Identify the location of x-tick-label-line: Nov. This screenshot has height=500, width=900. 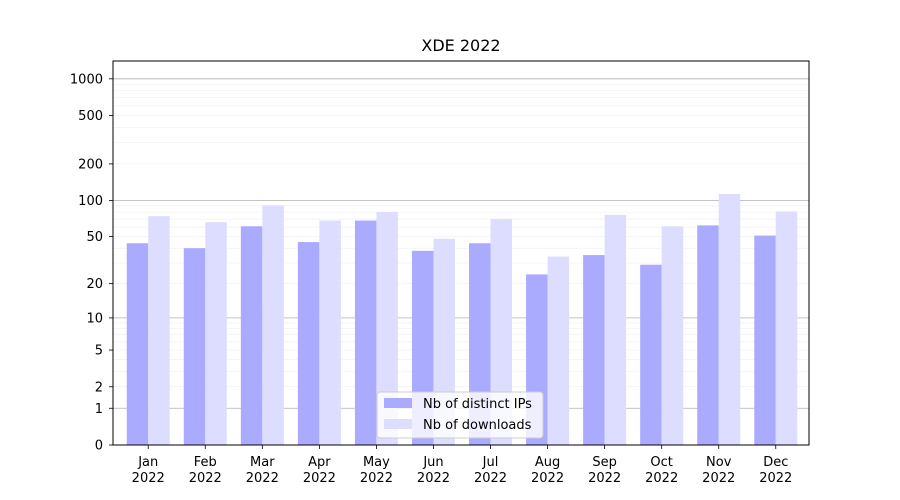
(719, 462).